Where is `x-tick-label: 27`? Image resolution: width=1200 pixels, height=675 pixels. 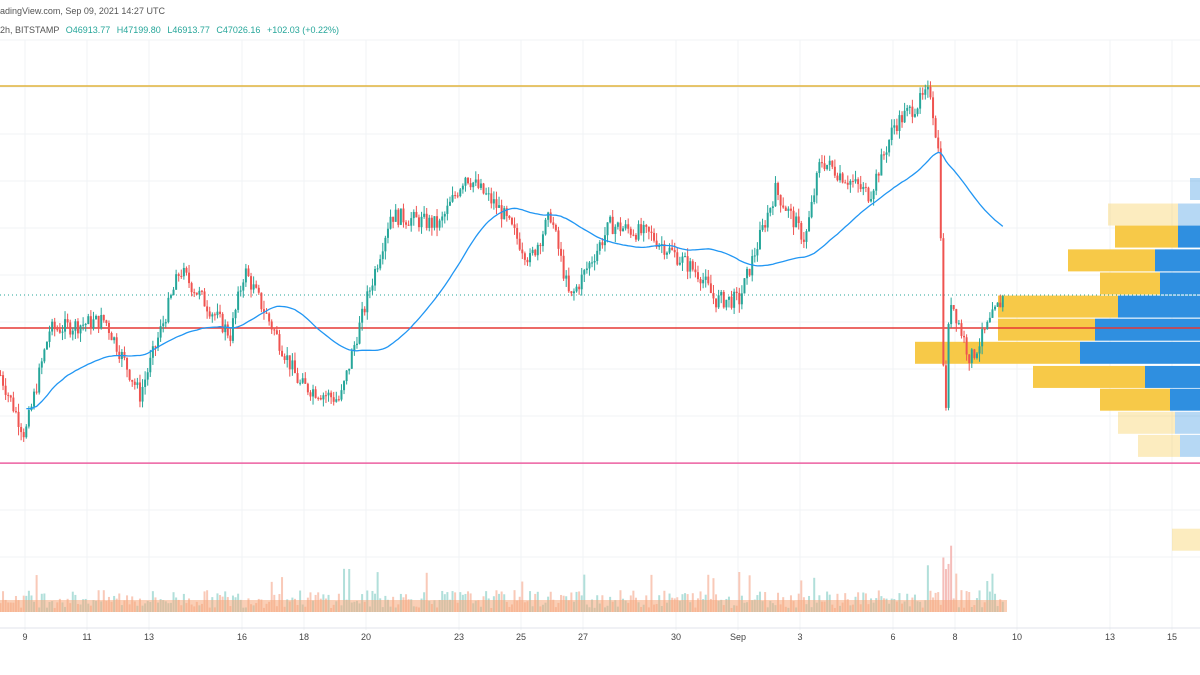 x-tick-label: 27 is located at coordinates (583, 637).